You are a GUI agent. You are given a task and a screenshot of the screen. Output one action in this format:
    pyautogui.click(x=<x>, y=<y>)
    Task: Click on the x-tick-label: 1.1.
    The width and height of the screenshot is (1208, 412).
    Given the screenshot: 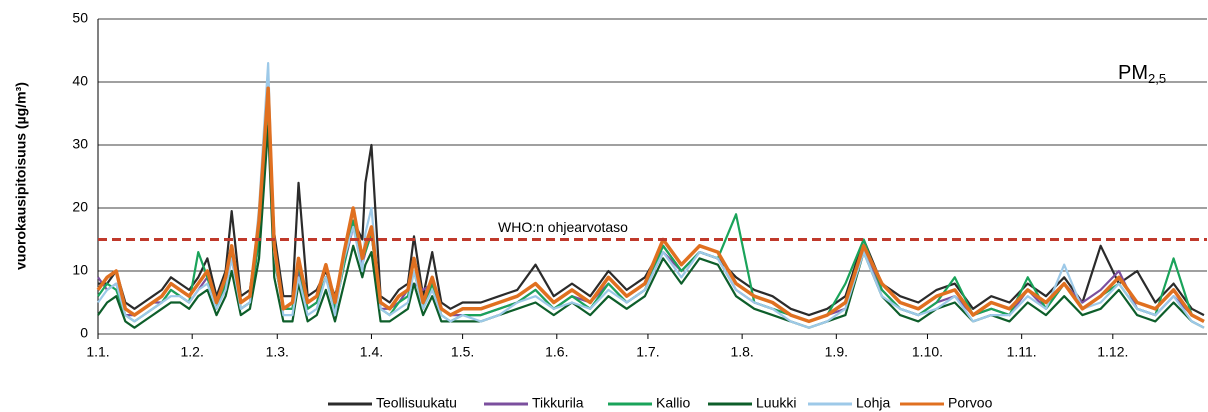 What is the action you would take?
    pyautogui.click(x=97, y=352)
    